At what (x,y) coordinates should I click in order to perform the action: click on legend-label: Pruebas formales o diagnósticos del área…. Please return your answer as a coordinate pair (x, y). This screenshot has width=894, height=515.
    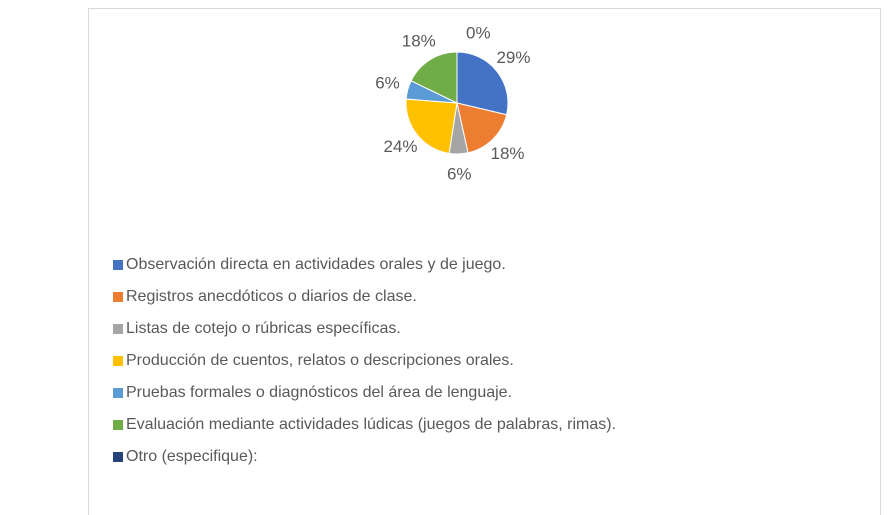
    Looking at the image, I should click on (319, 392).